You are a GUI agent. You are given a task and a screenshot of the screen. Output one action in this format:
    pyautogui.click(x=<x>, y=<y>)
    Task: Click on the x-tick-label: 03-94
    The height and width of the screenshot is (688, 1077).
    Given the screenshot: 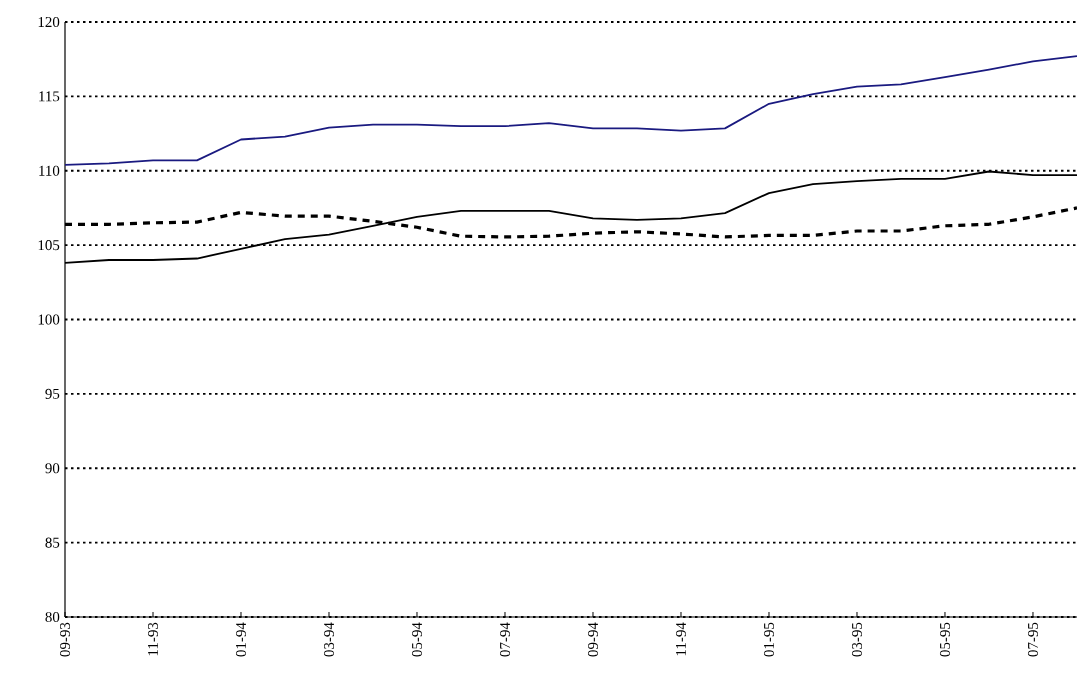 What is the action you would take?
    pyautogui.click(x=329, y=639)
    